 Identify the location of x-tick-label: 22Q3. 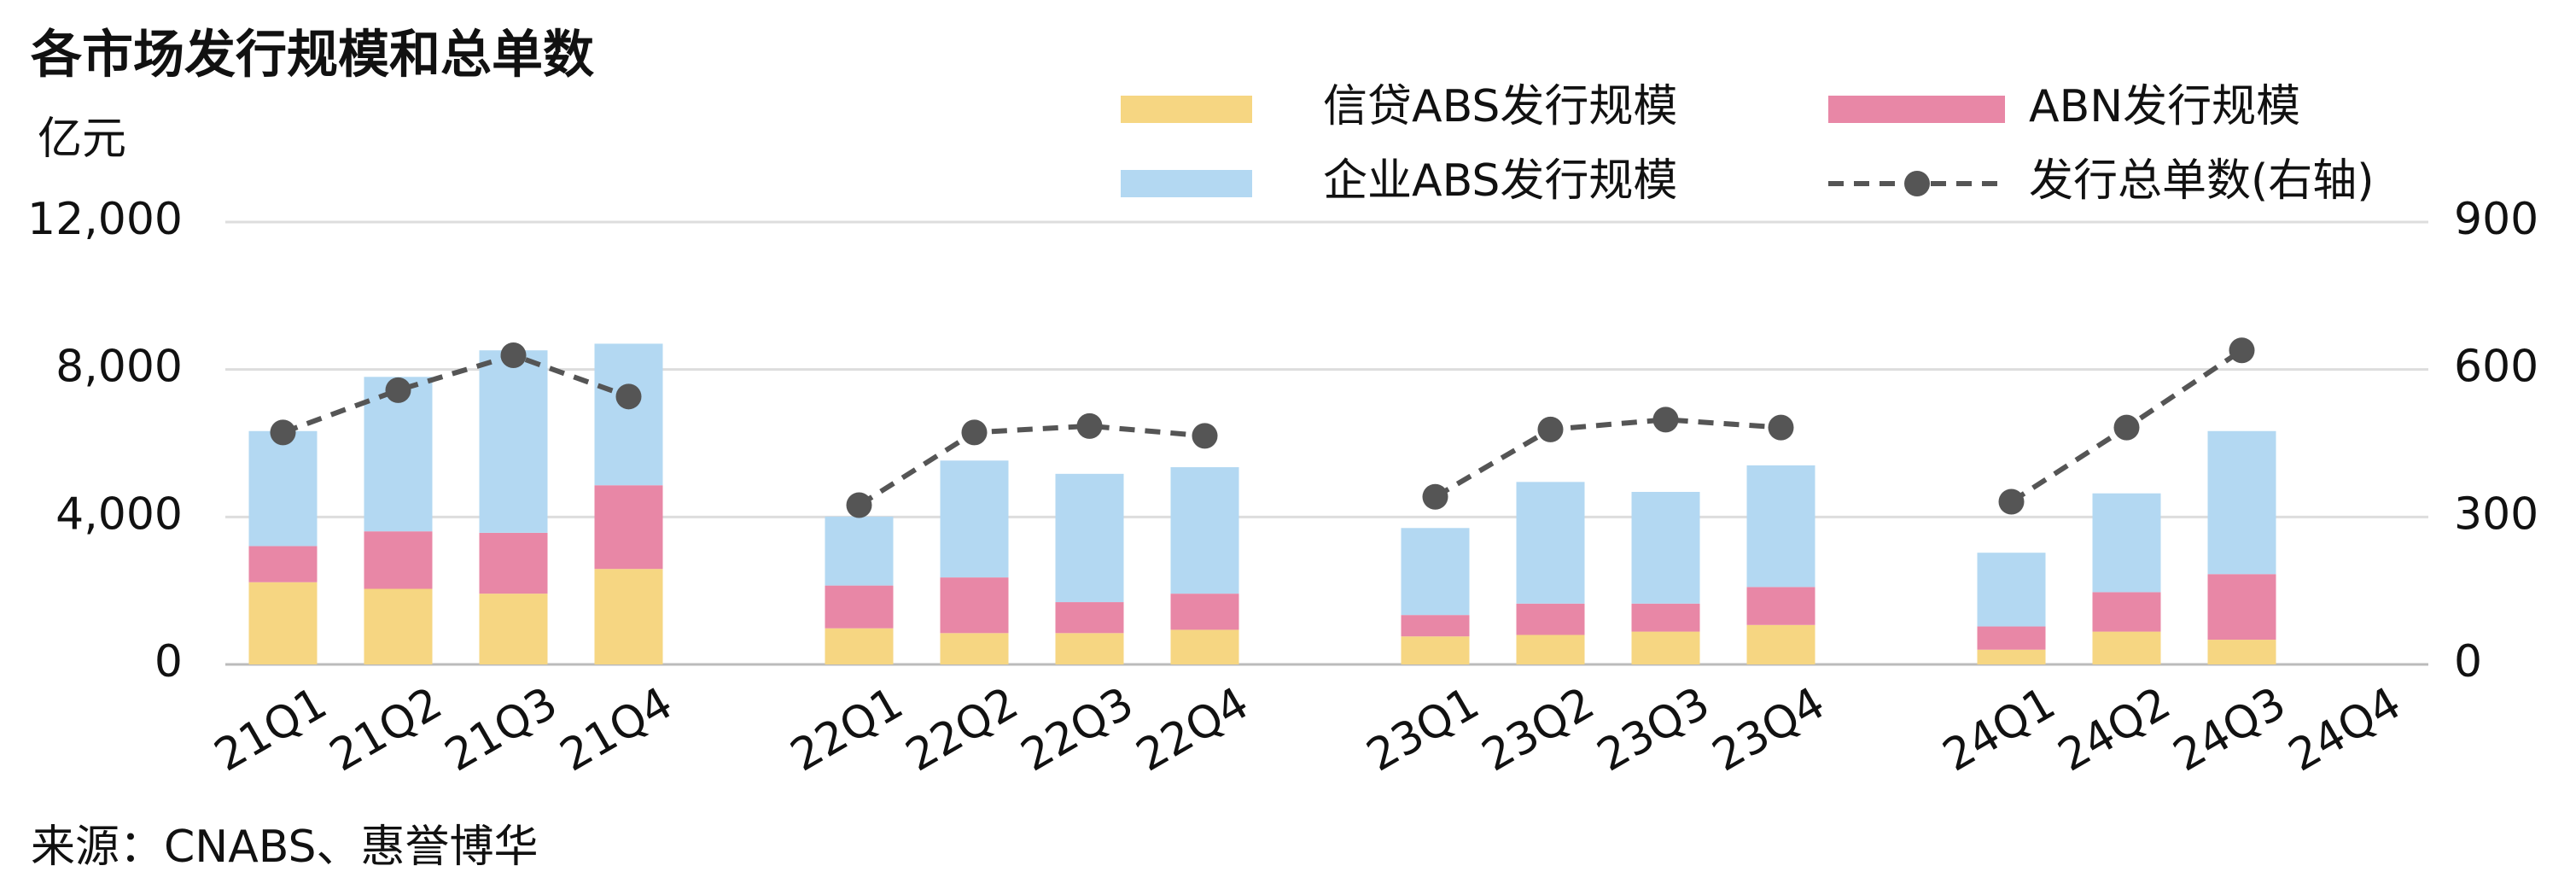
(1077, 729).